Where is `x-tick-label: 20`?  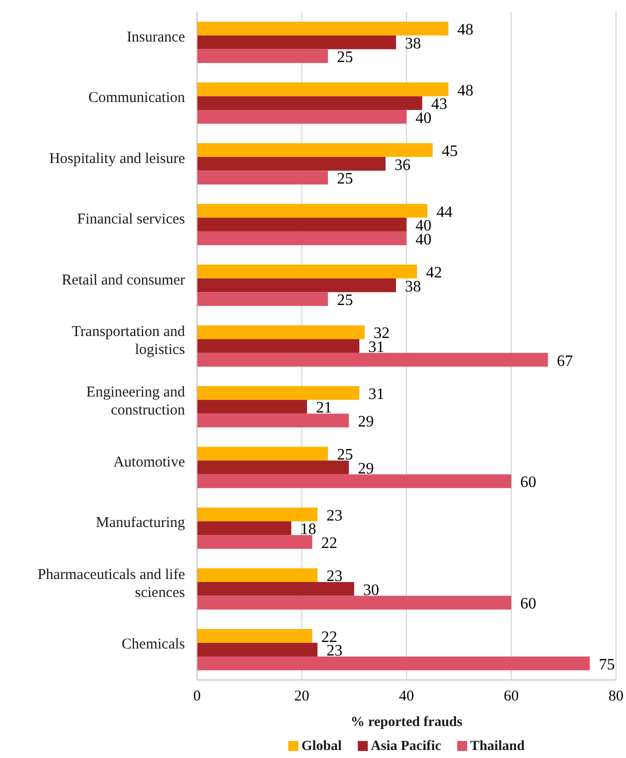
x-tick-label: 20 is located at coordinates (302, 696).